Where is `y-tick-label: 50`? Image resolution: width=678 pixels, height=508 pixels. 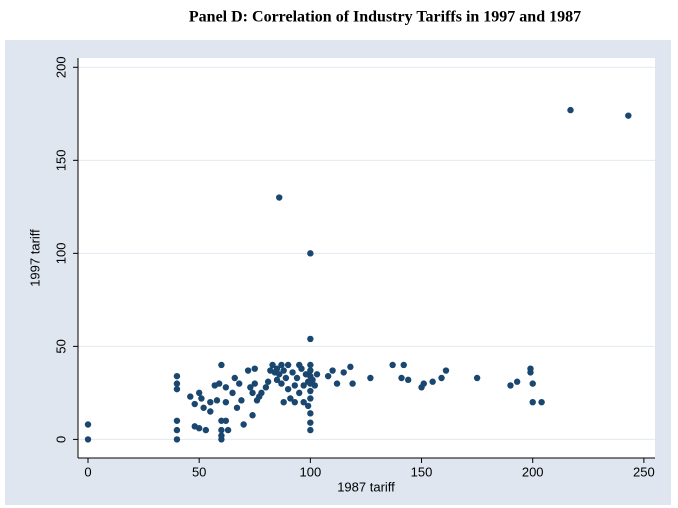 y-tick-label: 50 is located at coordinates (60, 346).